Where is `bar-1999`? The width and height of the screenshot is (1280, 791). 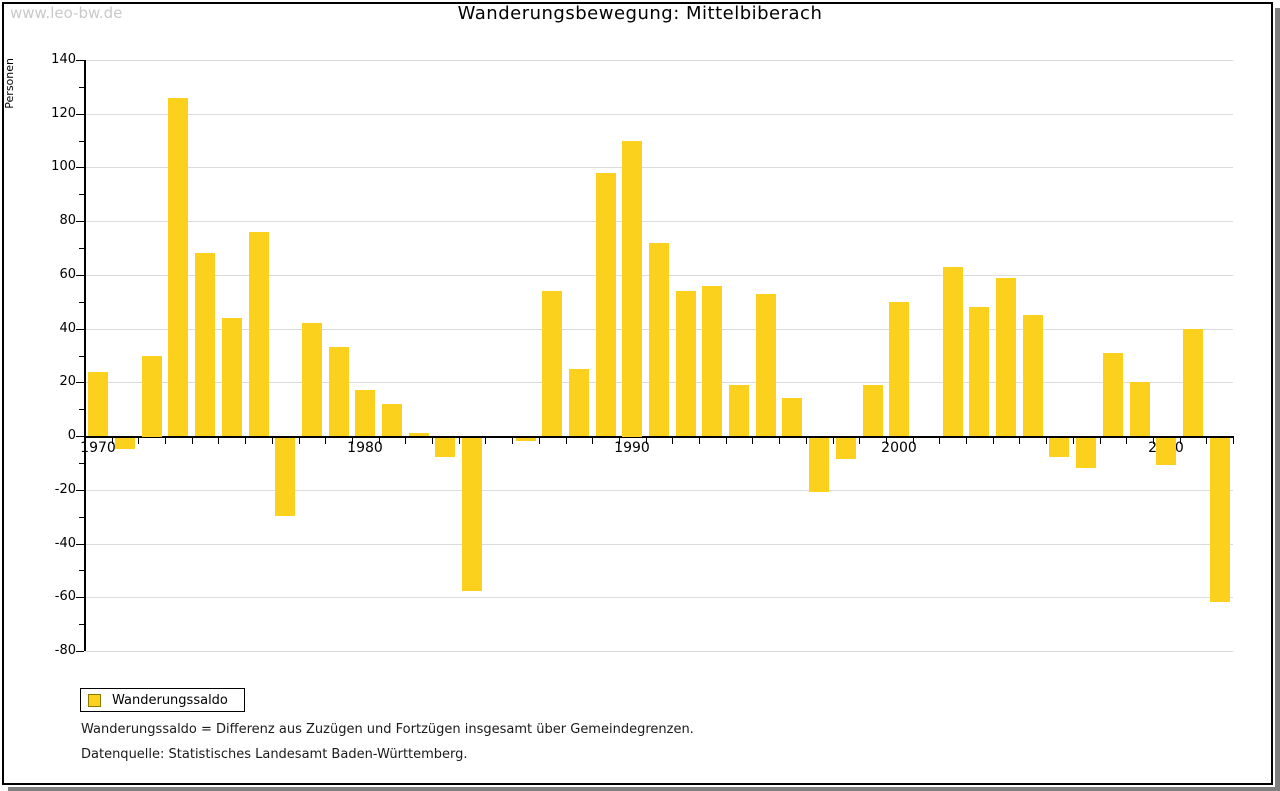 bar-1999 is located at coordinates (873, 410).